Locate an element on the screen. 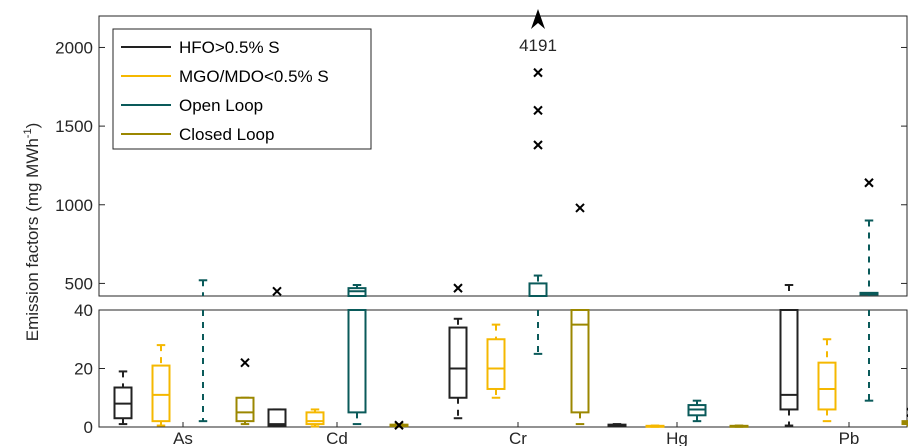 This screenshot has width=908, height=446. legend-entry: HFO>0.5% S is located at coordinates (229, 47).